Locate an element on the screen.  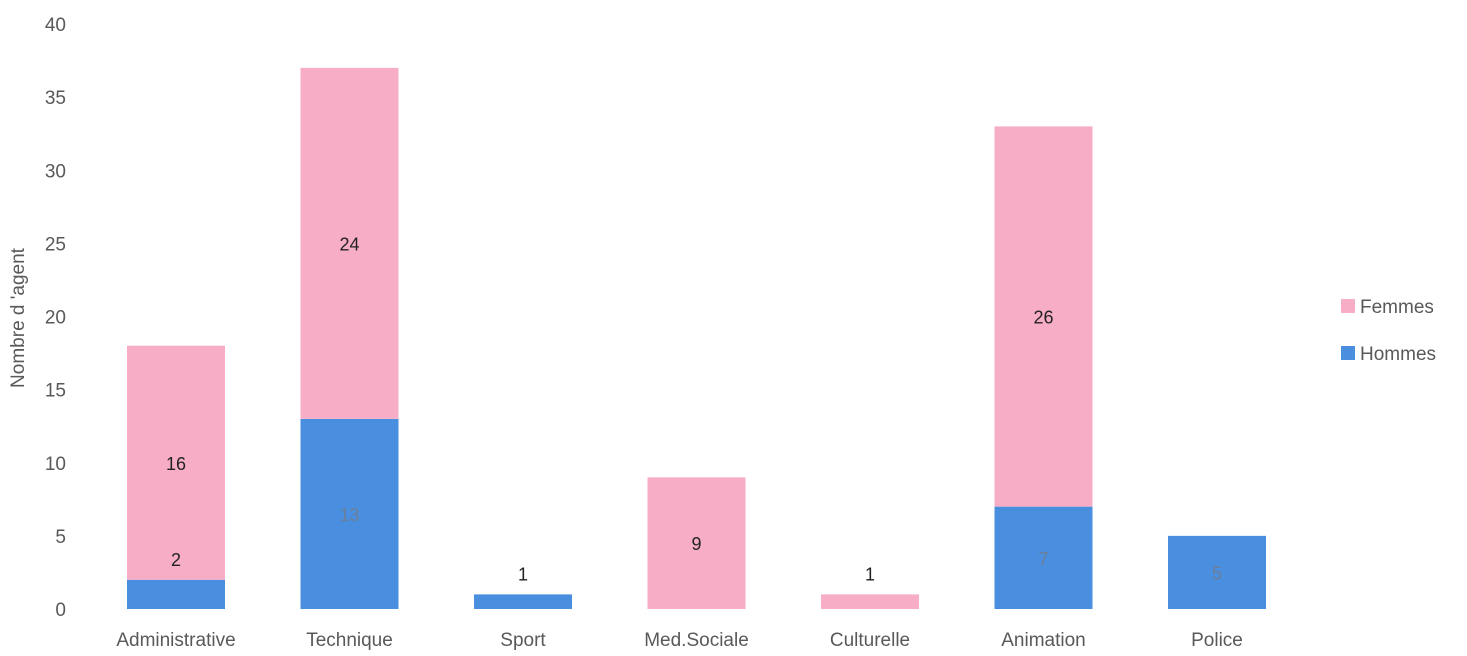
y-axis-title: Nombre d 'agent is located at coordinates (18, 317).